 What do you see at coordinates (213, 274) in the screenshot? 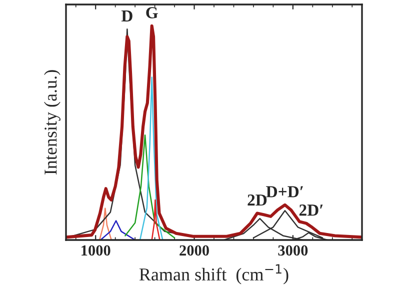
I see `x-axis-title: Raman shift (cm$^{−1}$)` at bounding box center [213, 274].